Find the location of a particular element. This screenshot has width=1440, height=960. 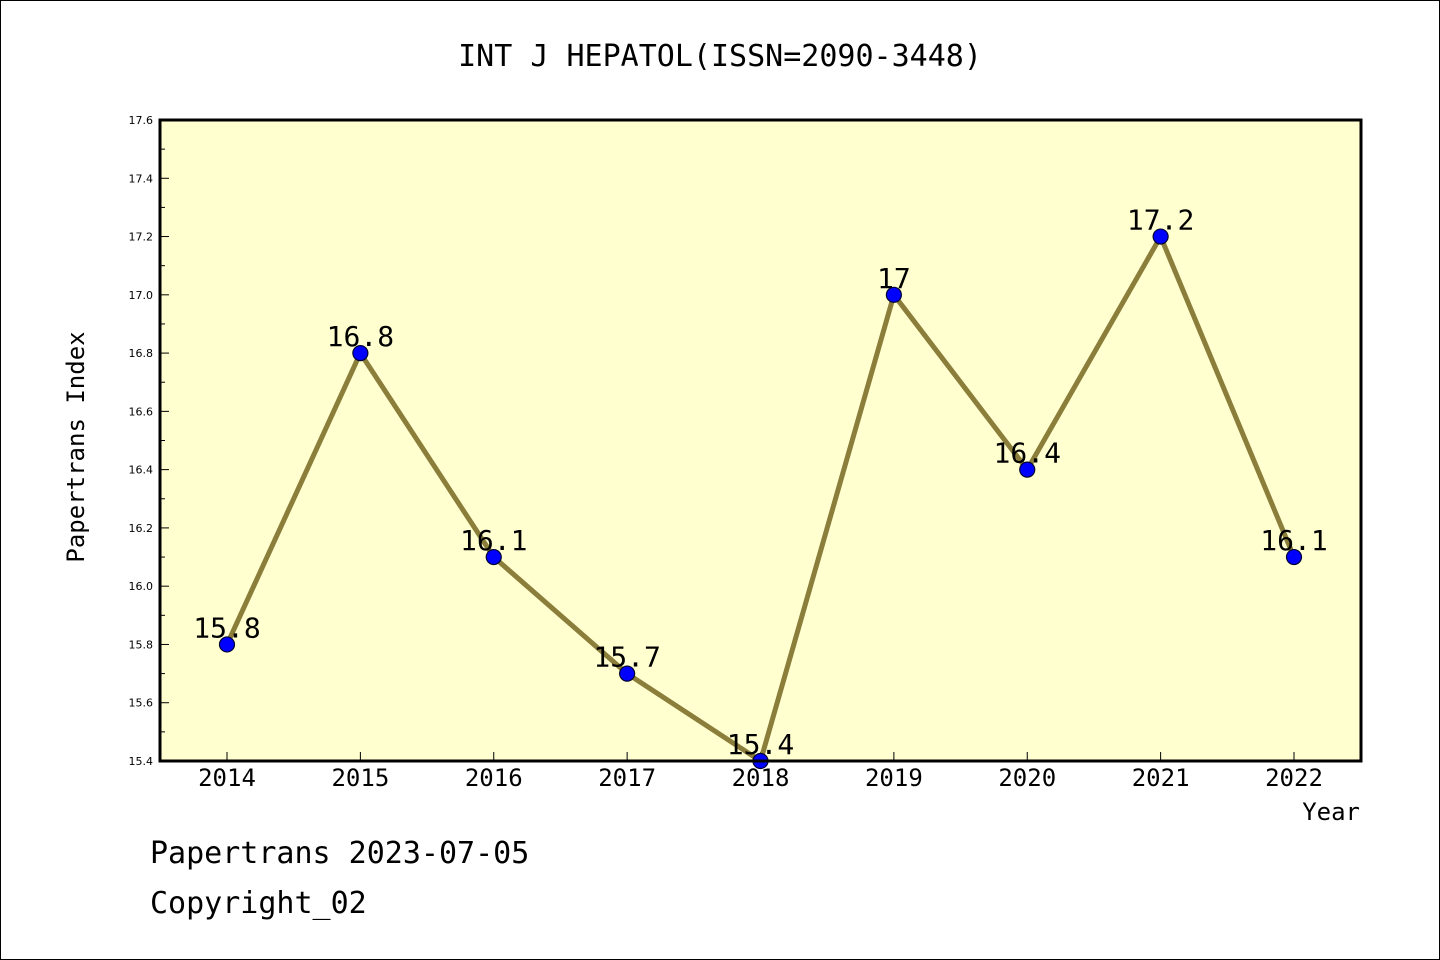

y-tick-label: 16.0 is located at coordinates (141, 586).